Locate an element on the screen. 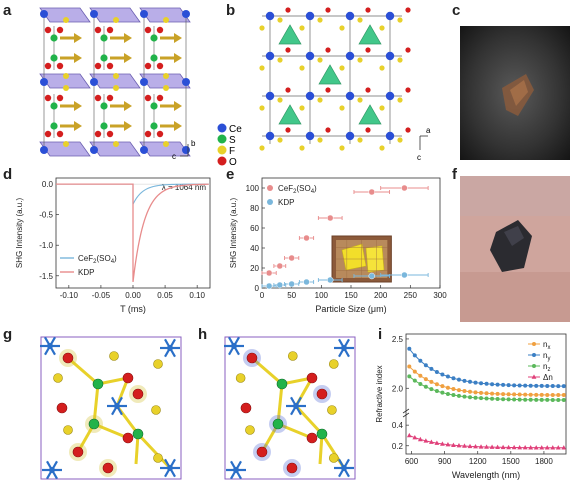 The image size is (573, 487). unit-cell-frame is located at coordinates (290, 408).